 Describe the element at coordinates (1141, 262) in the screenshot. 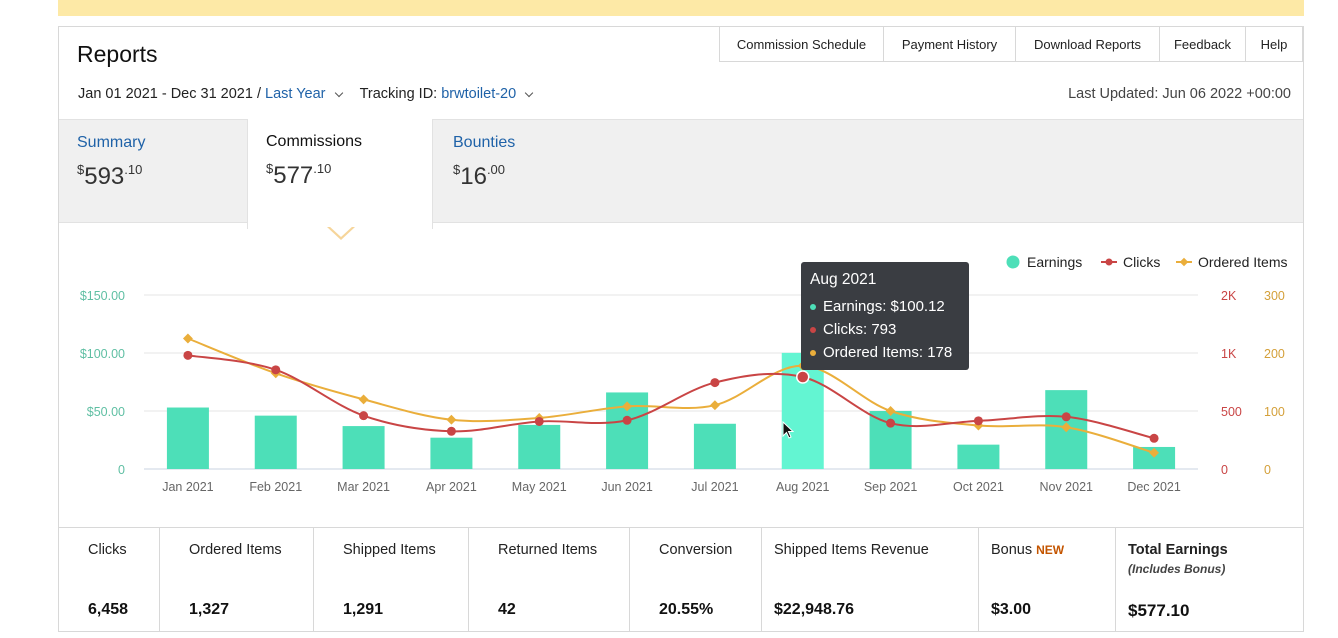

I see `legend-label: Clicks` at that location.